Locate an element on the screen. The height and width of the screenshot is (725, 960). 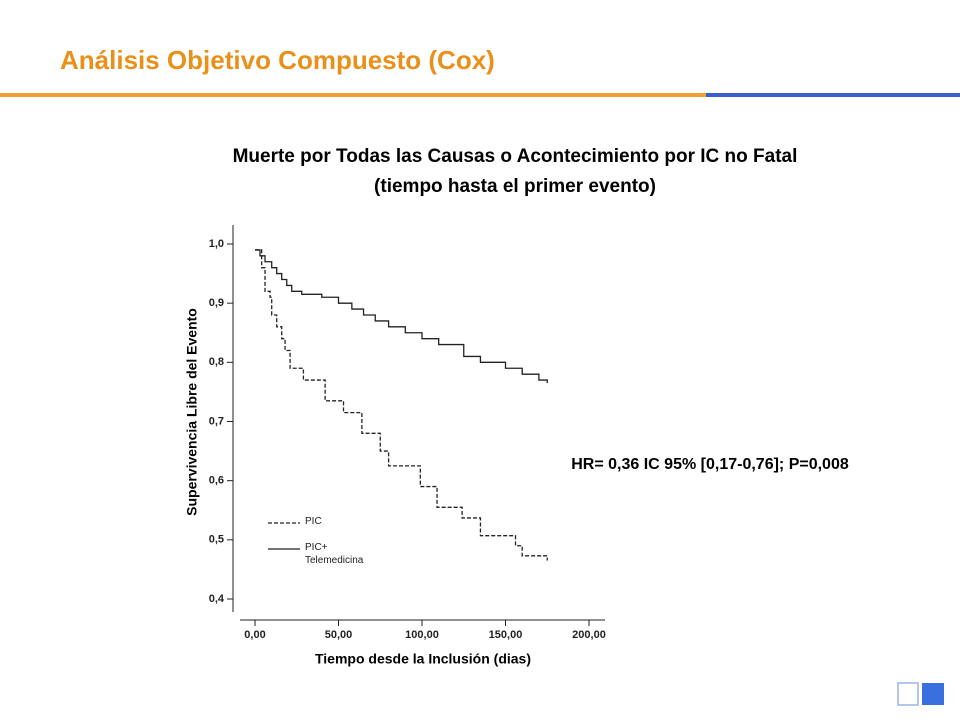
legend-label: PIC+ Telemedicina is located at coordinates (334, 554).